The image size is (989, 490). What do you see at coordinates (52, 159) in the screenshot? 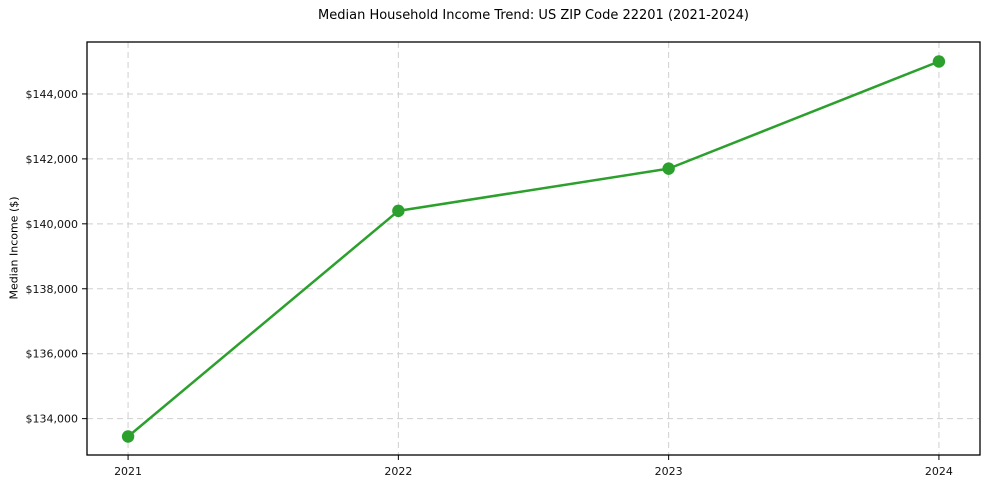
I see `y-tick-label: $142,000` at bounding box center [52, 159].